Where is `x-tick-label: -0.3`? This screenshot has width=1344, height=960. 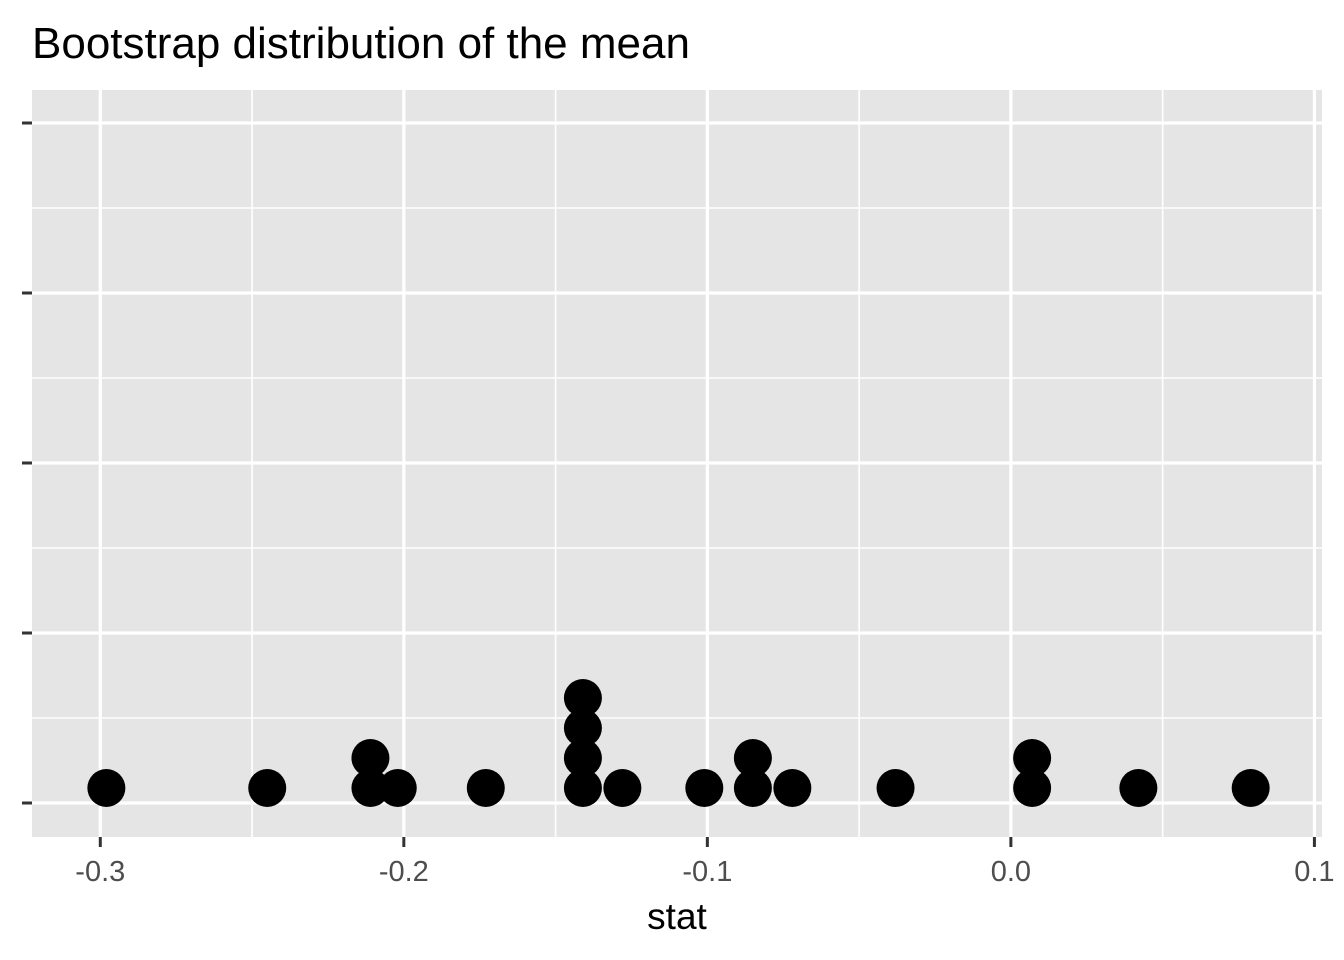
x-tick-label: -0.3 is located at coordinates (100, 872).